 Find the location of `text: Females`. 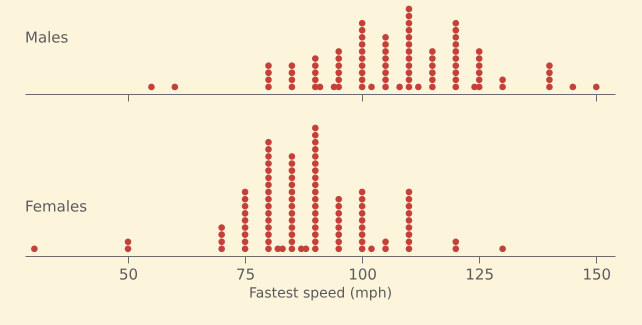

text: Females is located at coordinates (56, 207).